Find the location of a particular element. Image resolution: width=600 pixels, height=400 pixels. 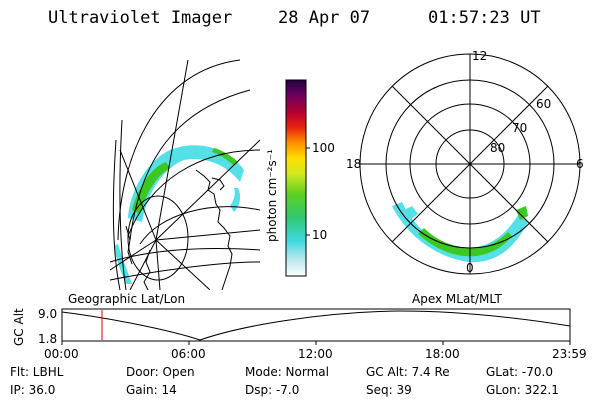

y-tick-1-8: 1.8 is located at coordinates (47, 339).